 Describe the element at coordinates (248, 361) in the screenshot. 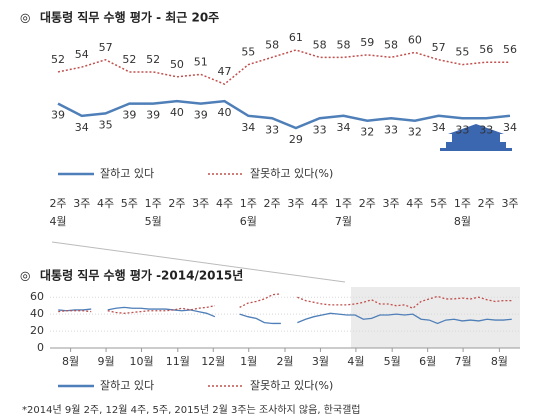

I see `x-tick-label: 1월` at that location.